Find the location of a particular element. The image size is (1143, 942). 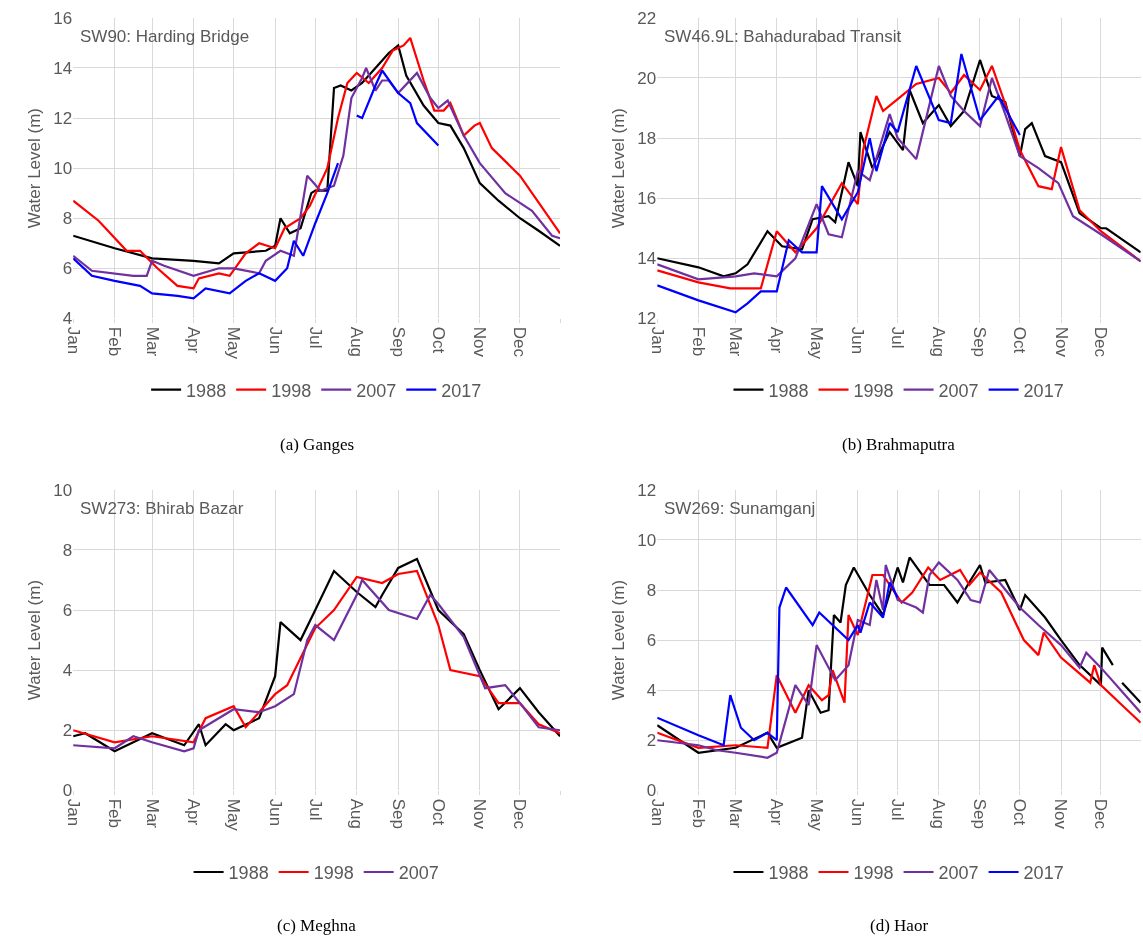

text: (a) Ganges is located at coordinates (317, 444).